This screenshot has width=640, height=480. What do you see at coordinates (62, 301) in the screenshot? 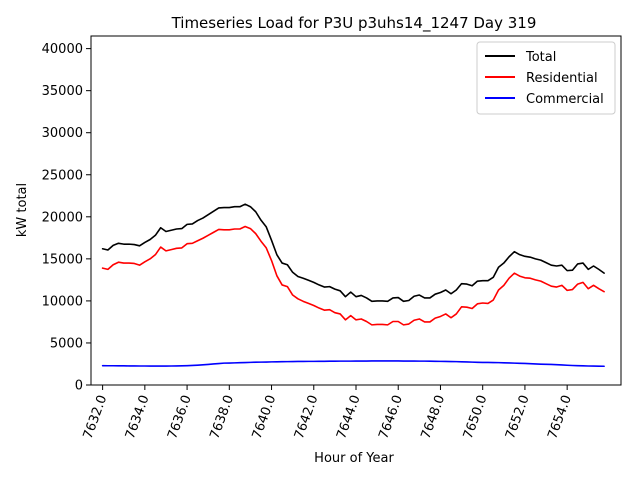
I see `y-tick-label: 10000` at bounding box center [62, 301].